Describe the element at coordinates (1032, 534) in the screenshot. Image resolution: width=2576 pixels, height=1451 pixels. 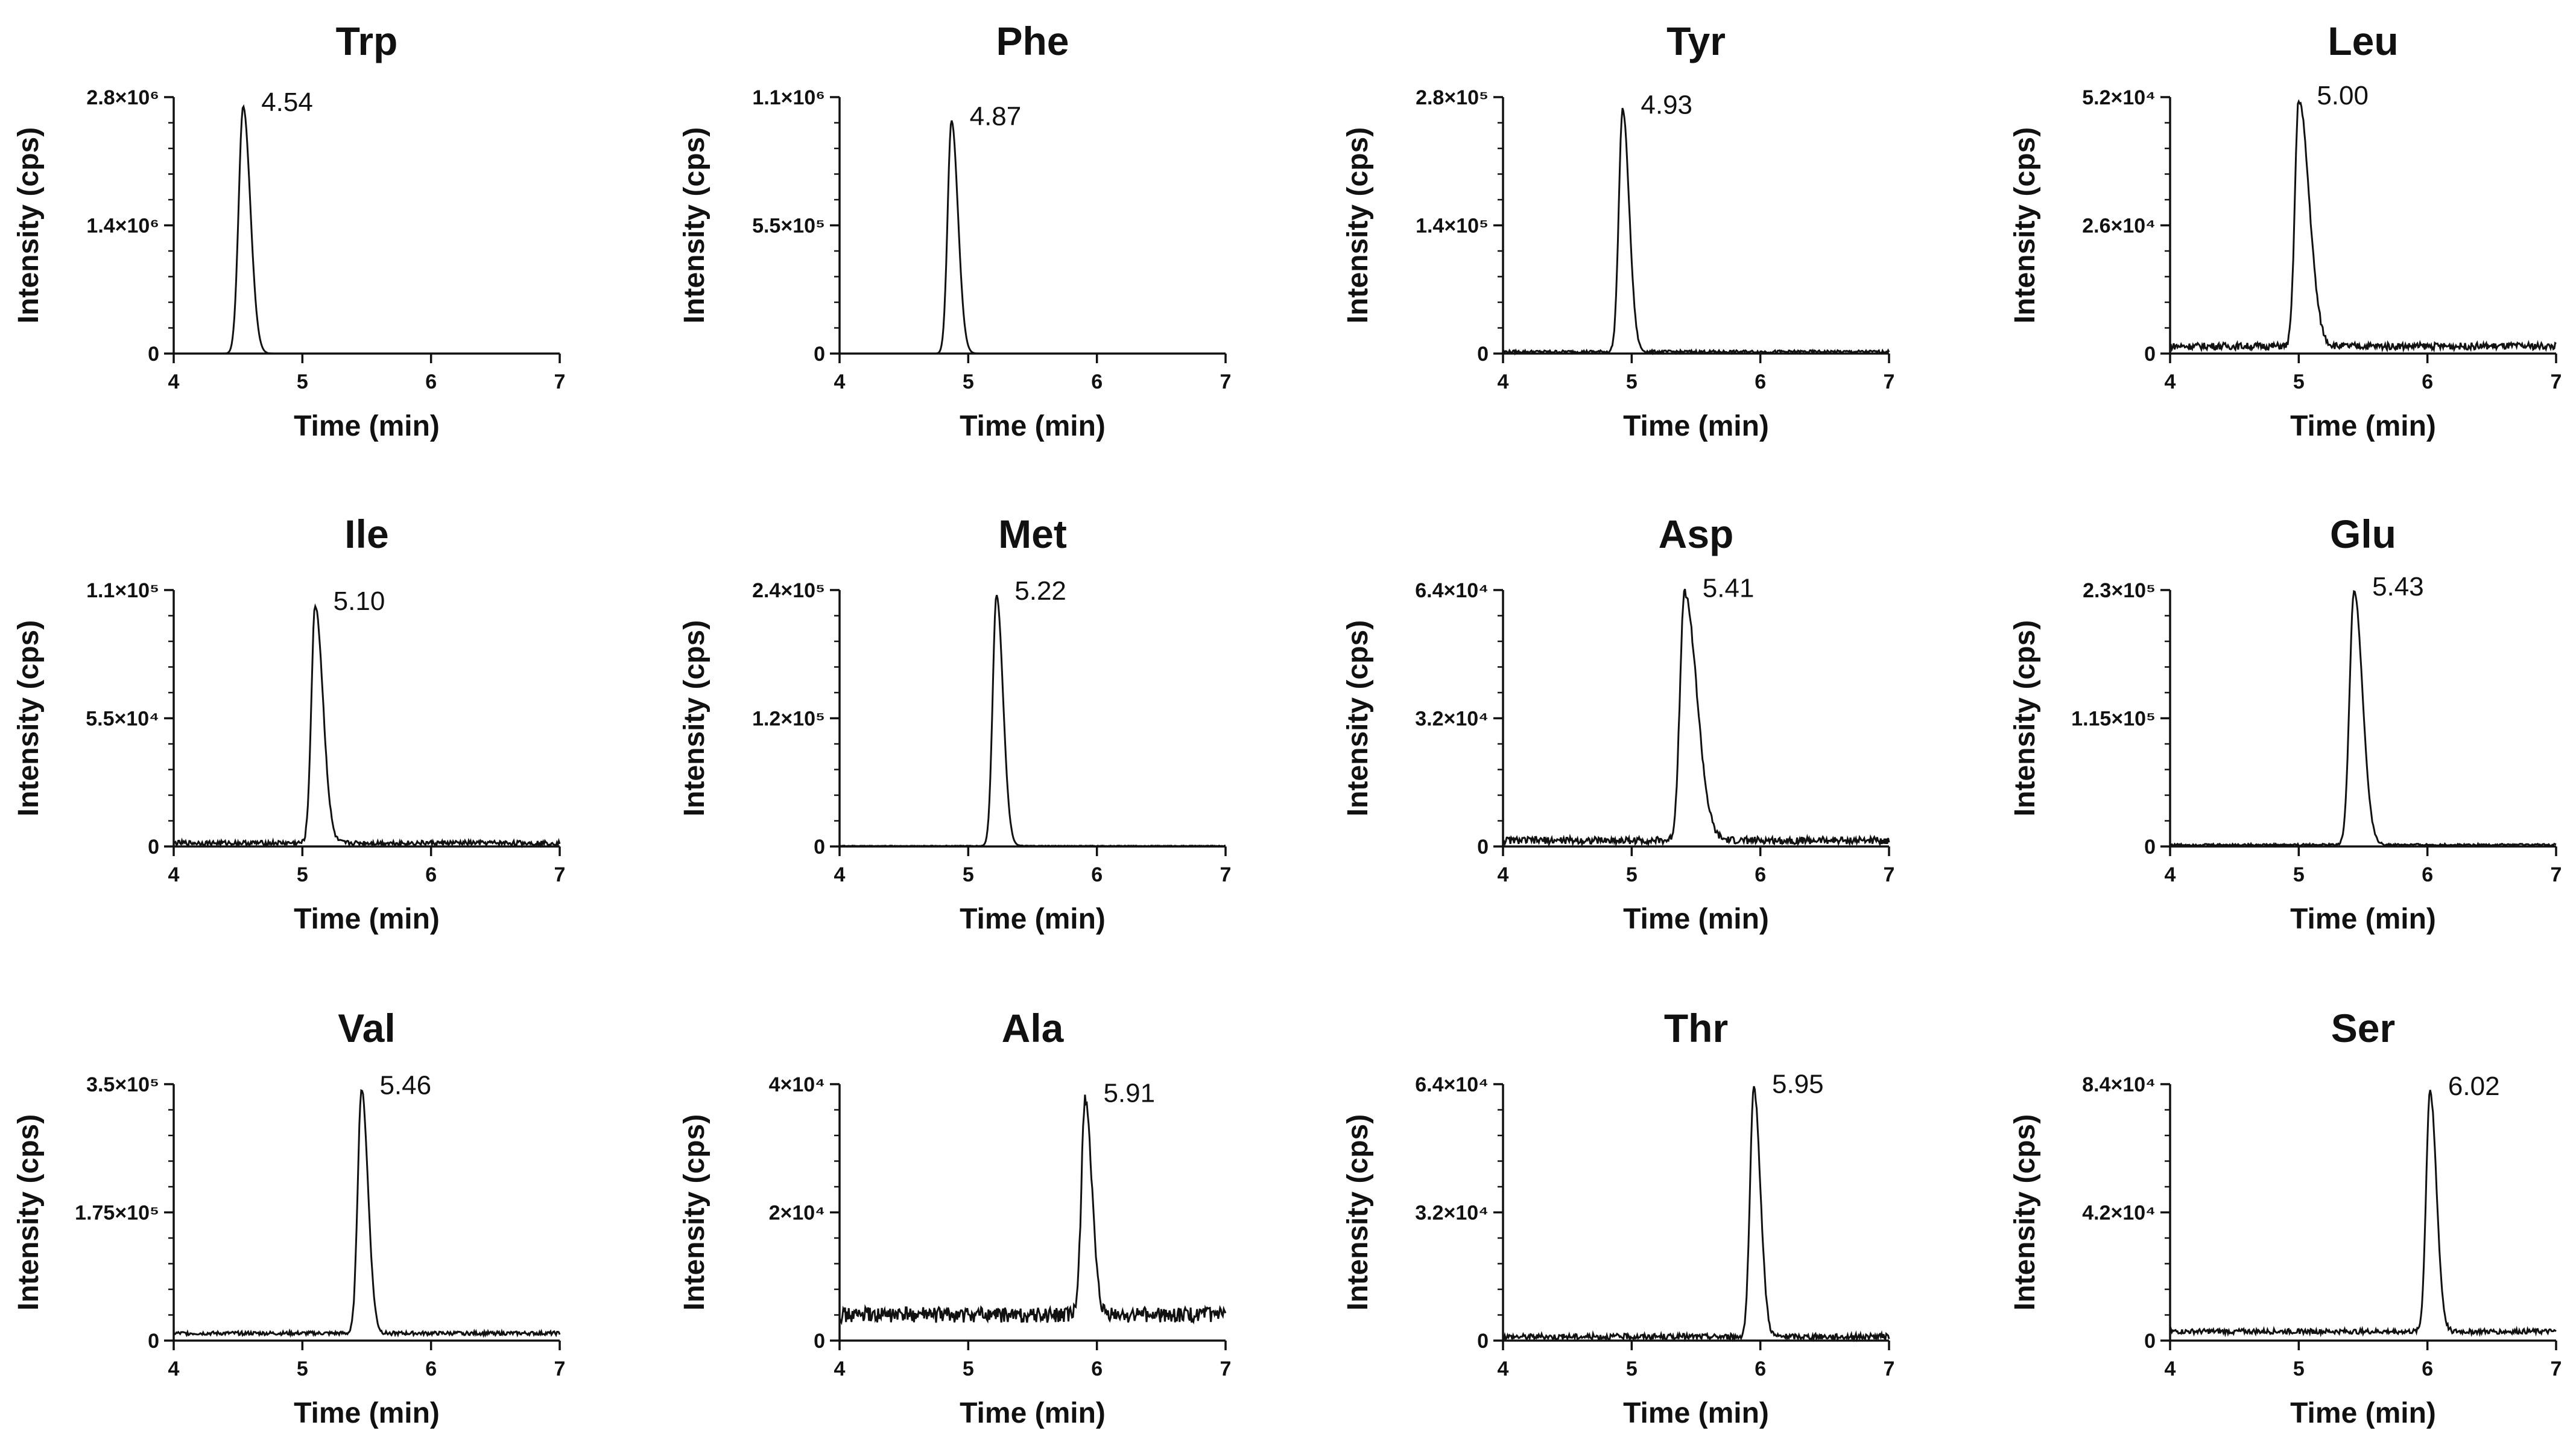
I see `panel-title: Met` at that location.